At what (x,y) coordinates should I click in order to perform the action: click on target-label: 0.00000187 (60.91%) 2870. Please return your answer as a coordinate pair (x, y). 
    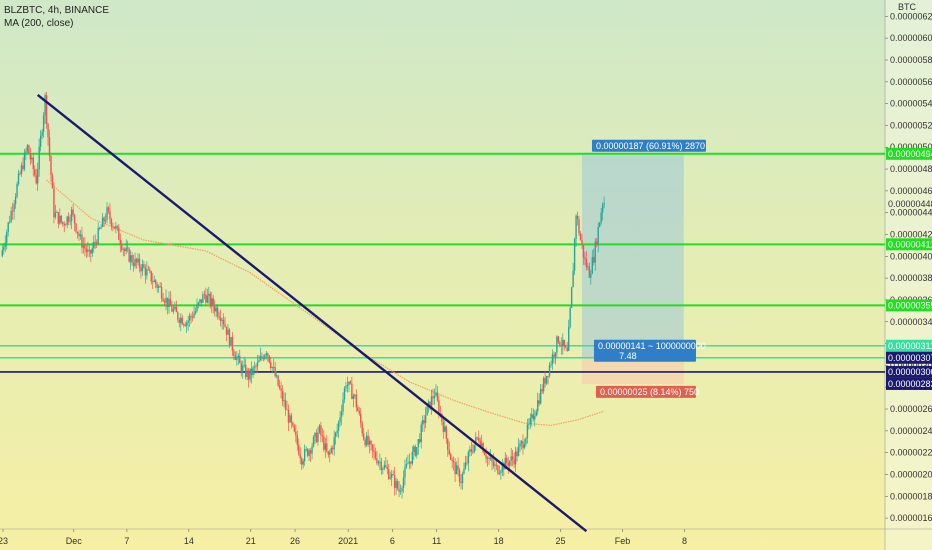
    Looking at the image, I should click on (650, 146).